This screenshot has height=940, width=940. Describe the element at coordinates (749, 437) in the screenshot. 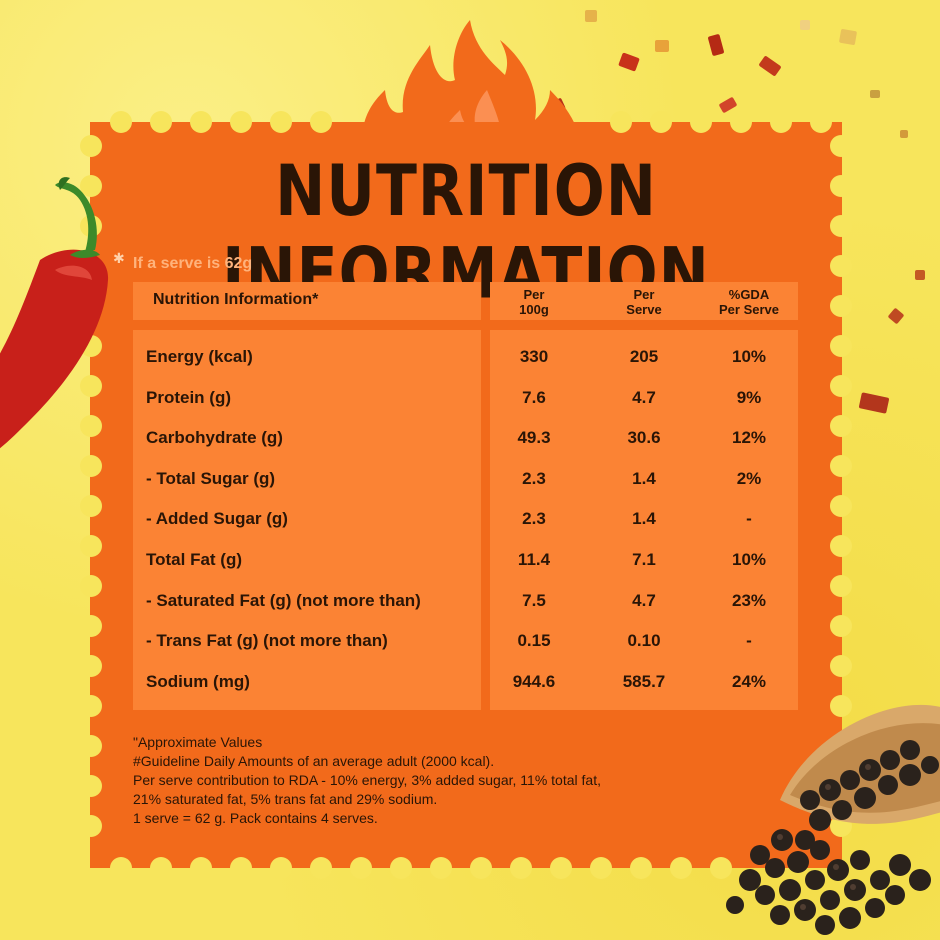

I see `cell-gda: 12%` at that location.